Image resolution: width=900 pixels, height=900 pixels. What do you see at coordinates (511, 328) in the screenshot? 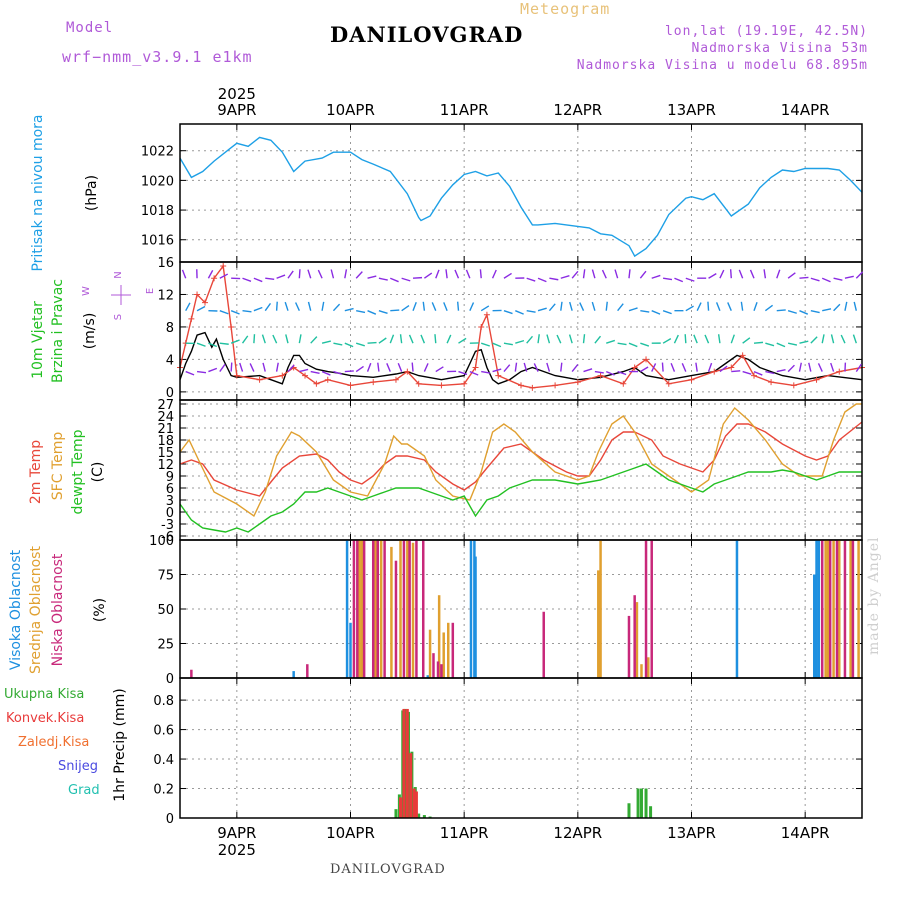
I see `panel-wind: 0 4 8 12 16` at bounding box center [511, 328].